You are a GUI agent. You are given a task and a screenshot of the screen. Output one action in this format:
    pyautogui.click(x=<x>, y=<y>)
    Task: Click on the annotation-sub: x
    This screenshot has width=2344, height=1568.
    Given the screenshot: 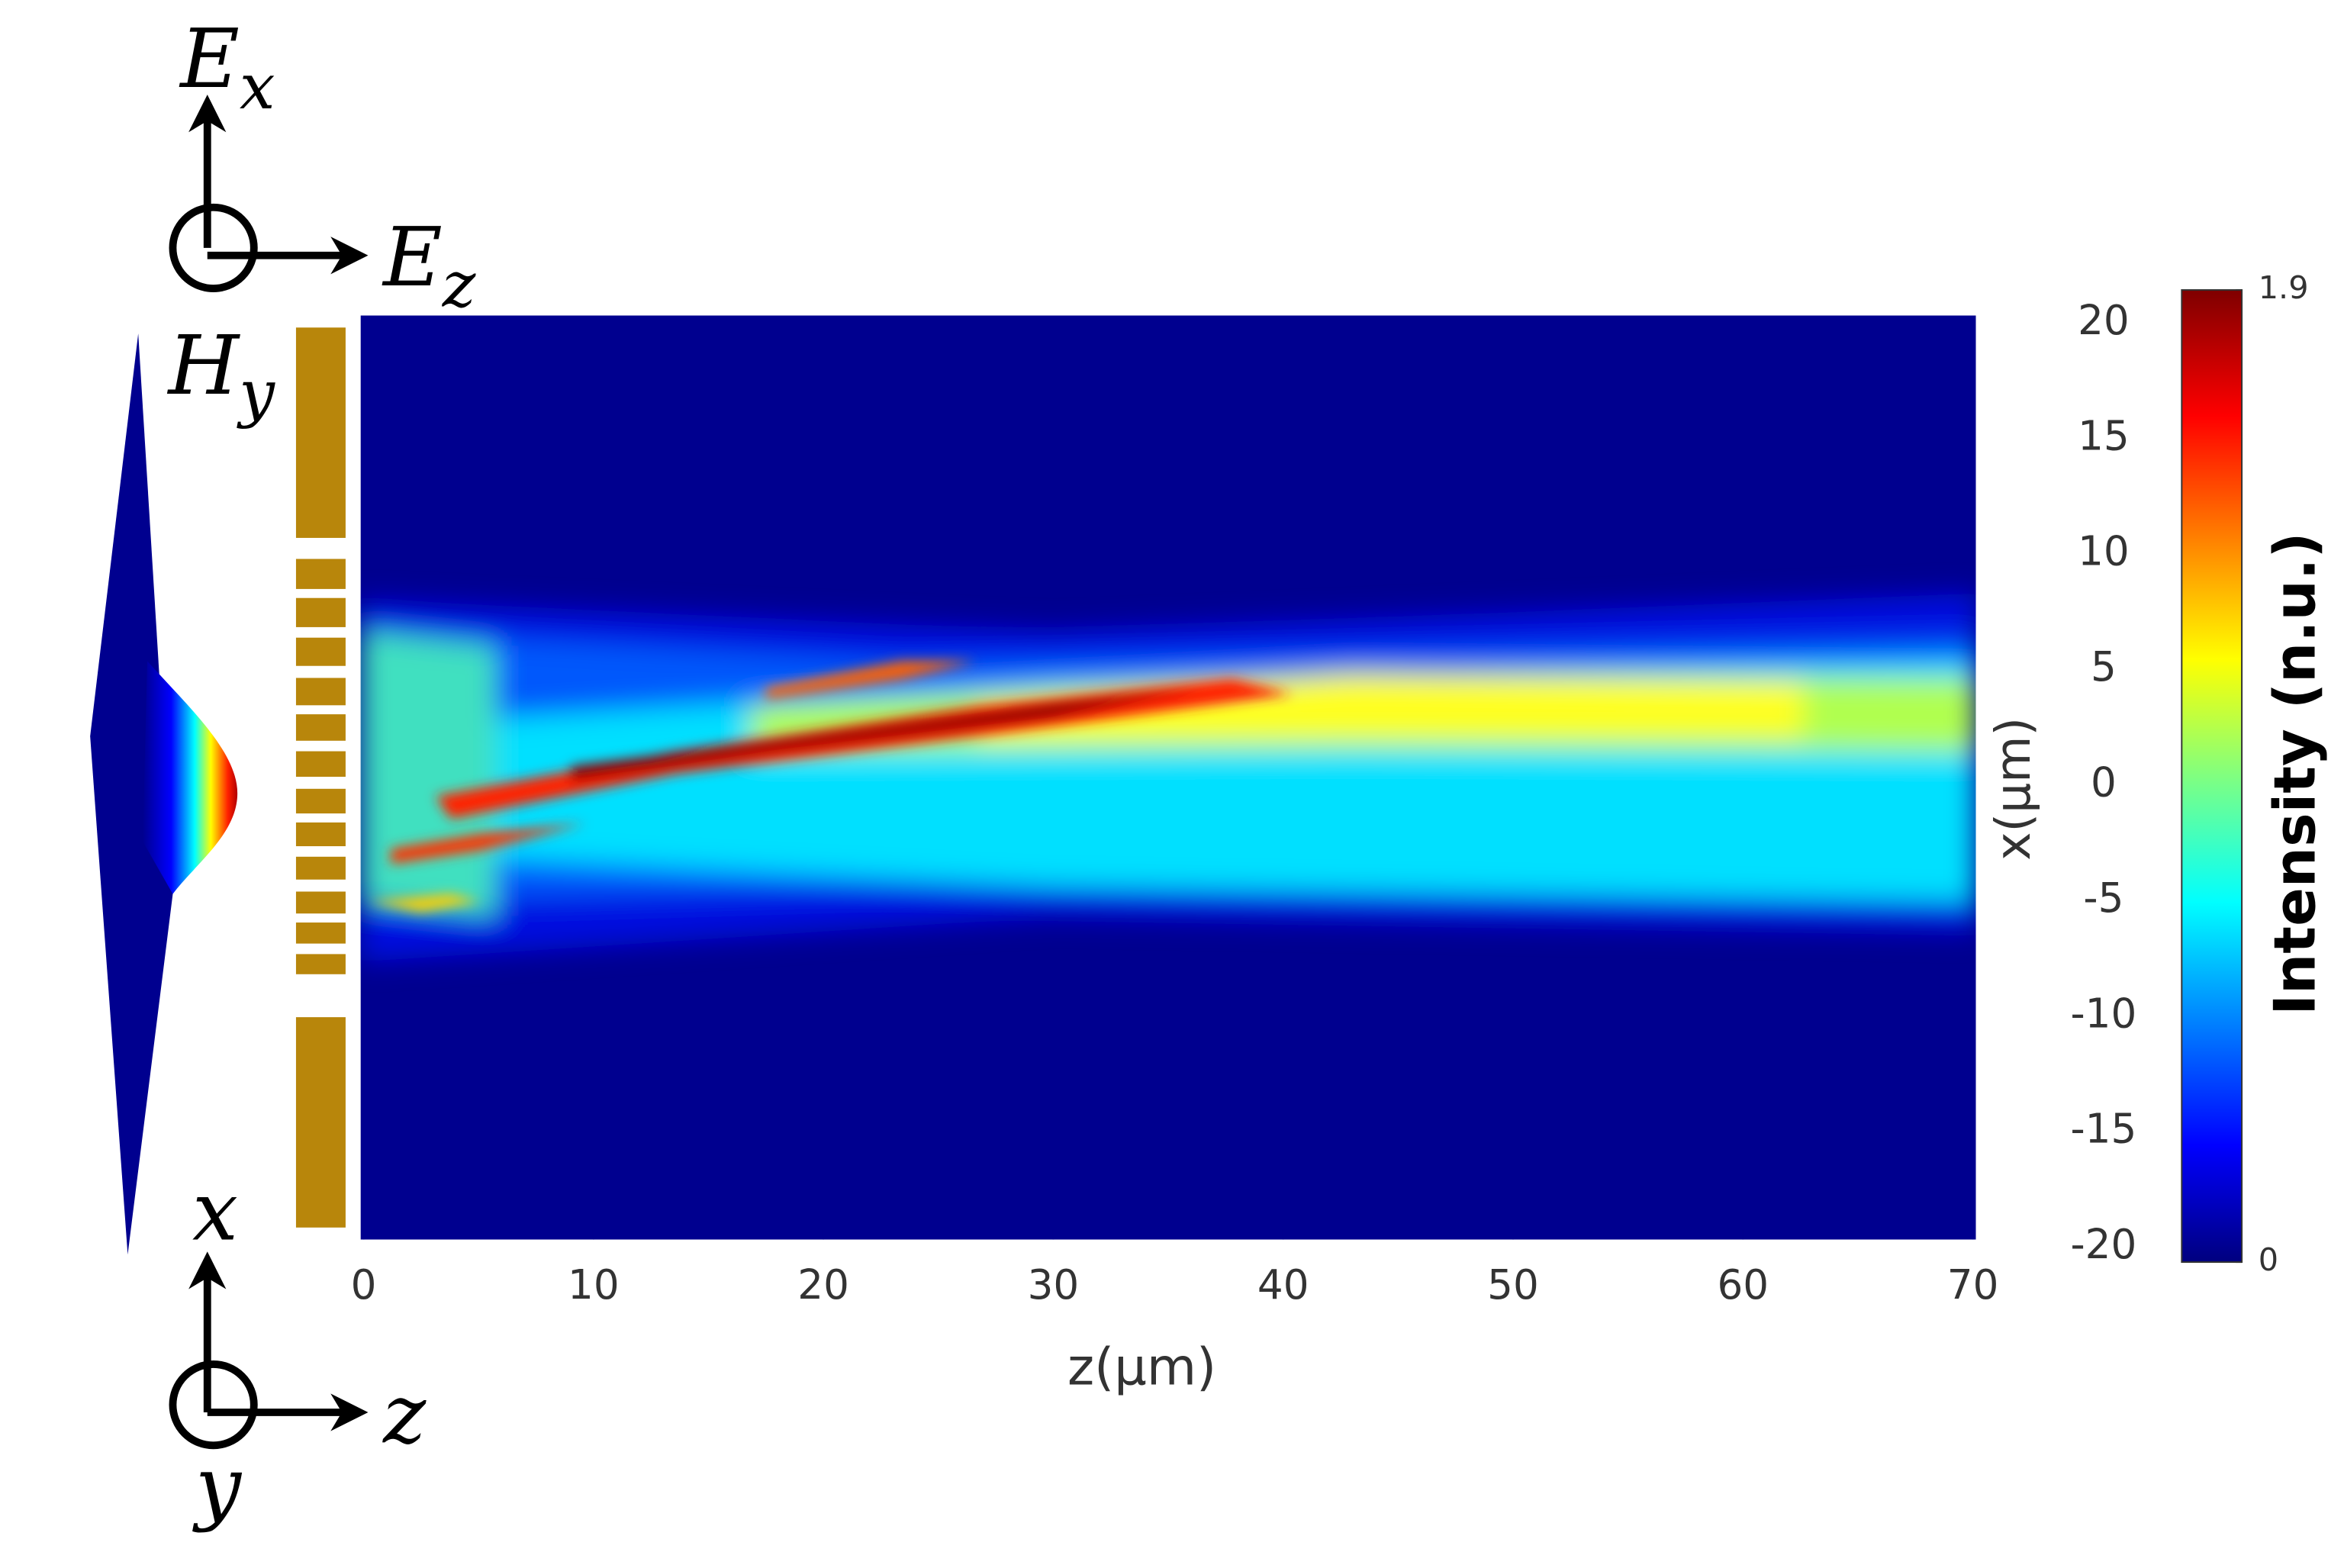 What is the action you would take?
    pyautogui.click(x=257, y=87)
    